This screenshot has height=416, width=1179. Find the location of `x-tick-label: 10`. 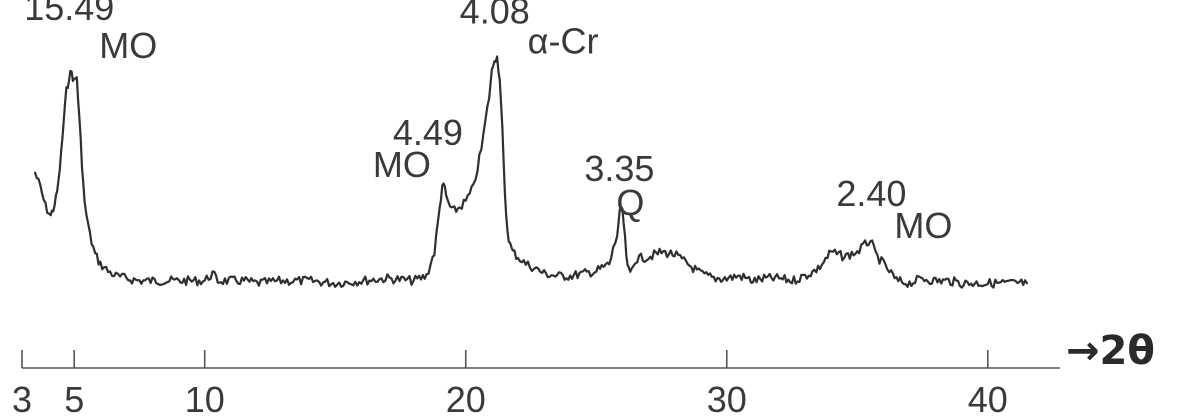

x-tick-label: 10 is located at coordinates (205, 397).